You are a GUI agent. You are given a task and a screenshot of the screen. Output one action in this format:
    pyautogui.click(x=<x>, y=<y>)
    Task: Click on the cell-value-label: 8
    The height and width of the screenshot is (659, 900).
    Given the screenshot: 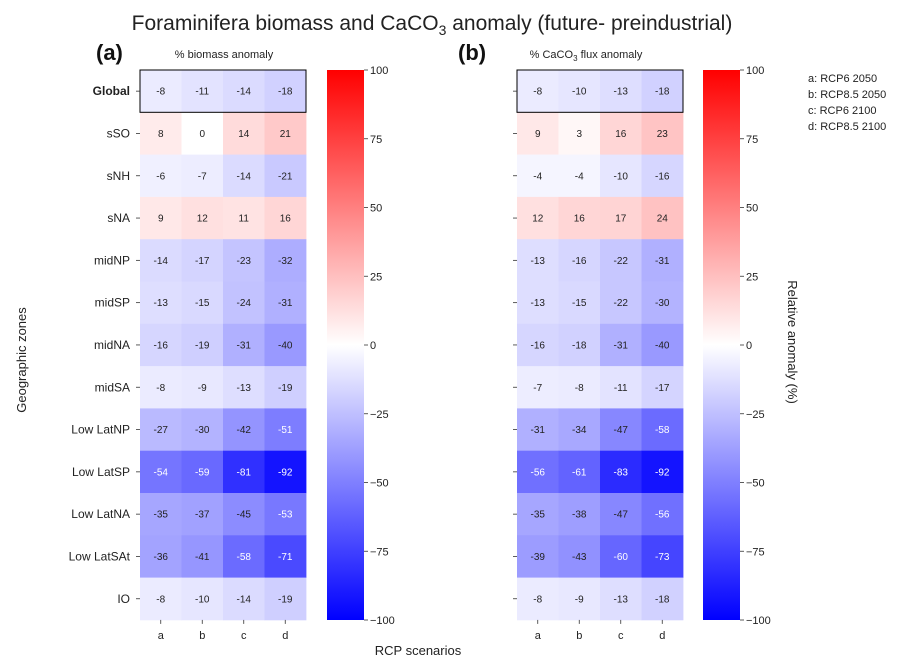 What is the action you would take?
    pyautogui.click(x=161, y=134)
    